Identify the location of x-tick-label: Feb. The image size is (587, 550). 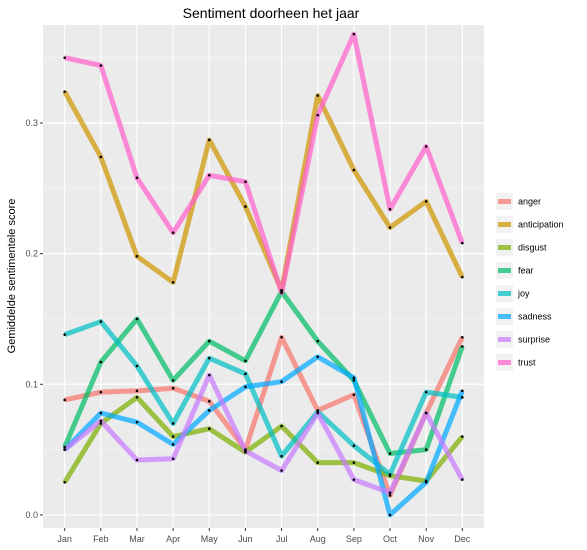
(101, 539).